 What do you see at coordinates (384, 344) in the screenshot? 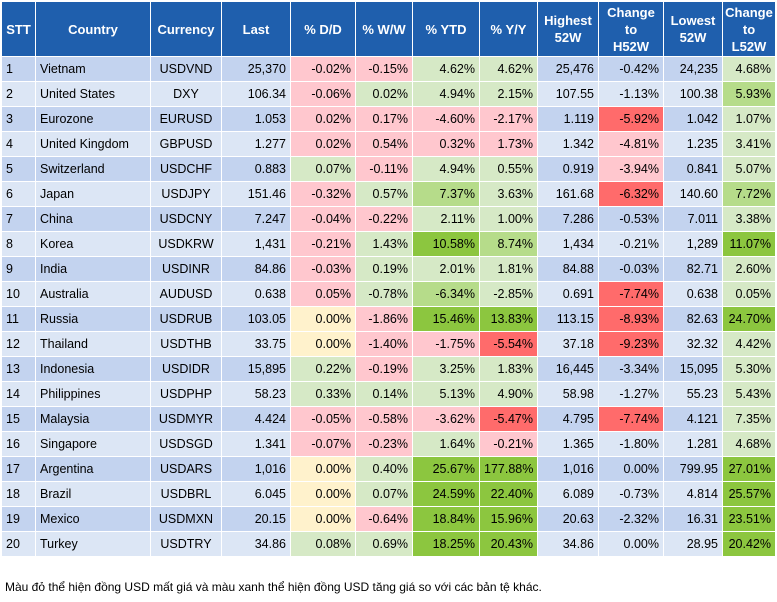
I see `cell-ww: -1.40%` at bounding box center [384, 344].